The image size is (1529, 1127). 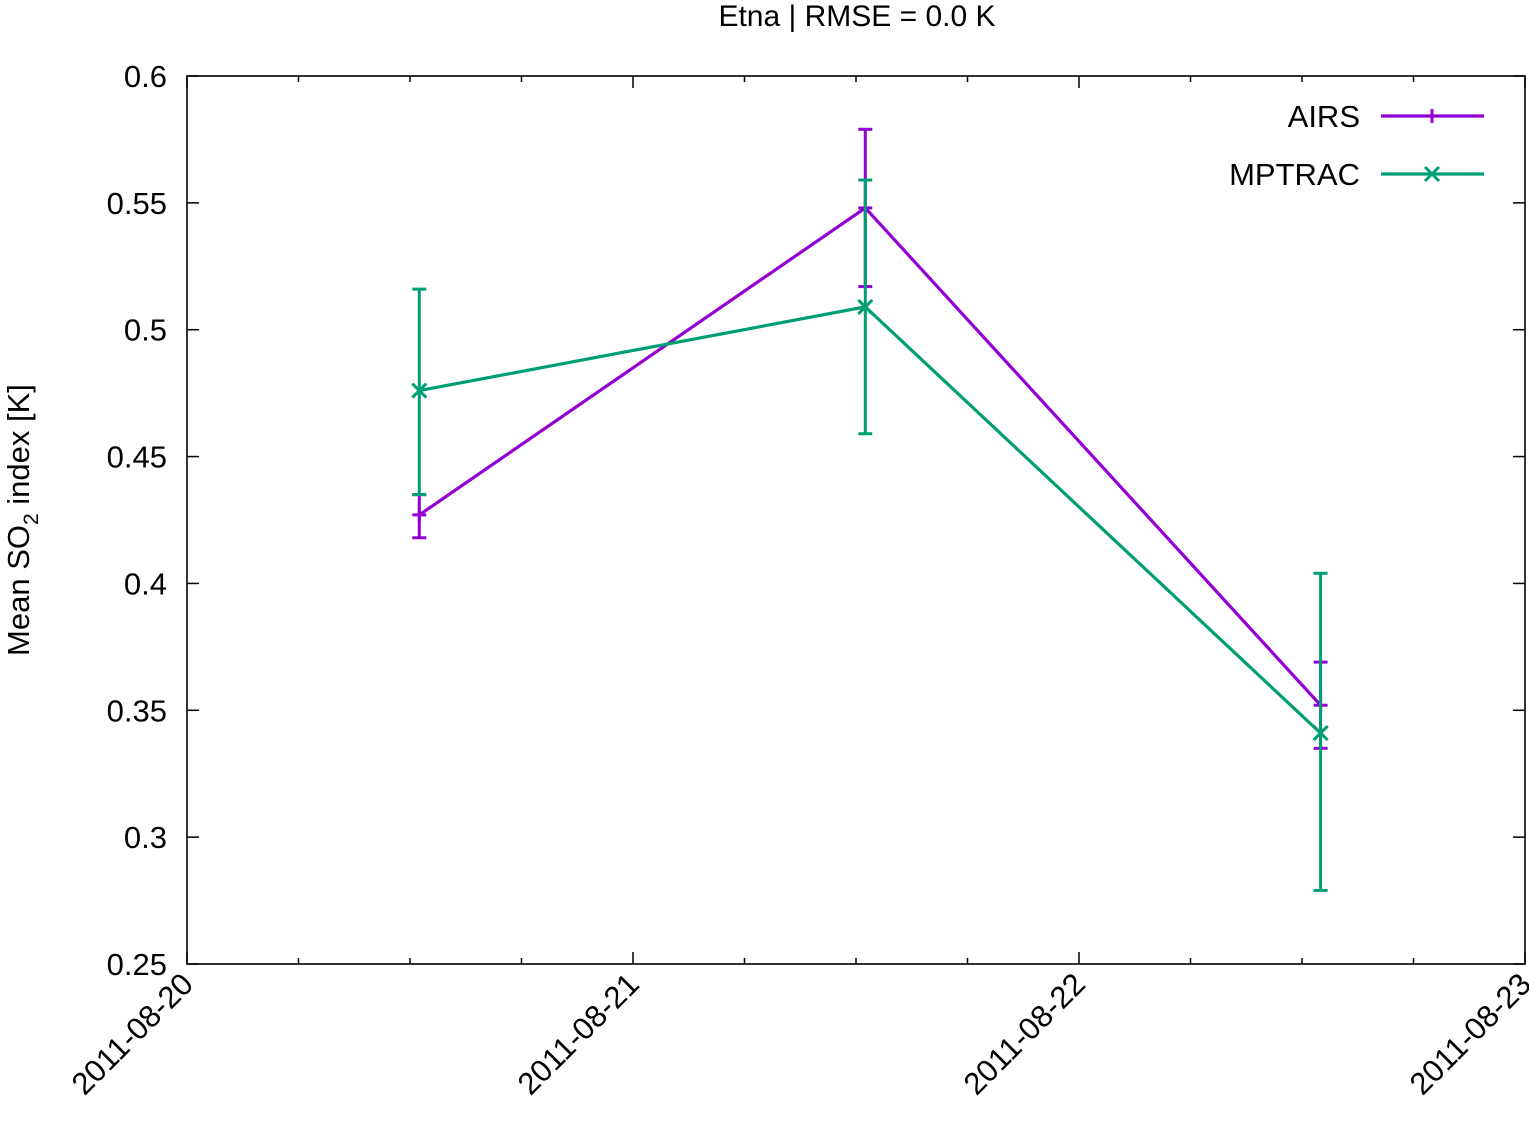 I want to click on x-tick-label: 2011-08-20, so click(x=132, y=1033).